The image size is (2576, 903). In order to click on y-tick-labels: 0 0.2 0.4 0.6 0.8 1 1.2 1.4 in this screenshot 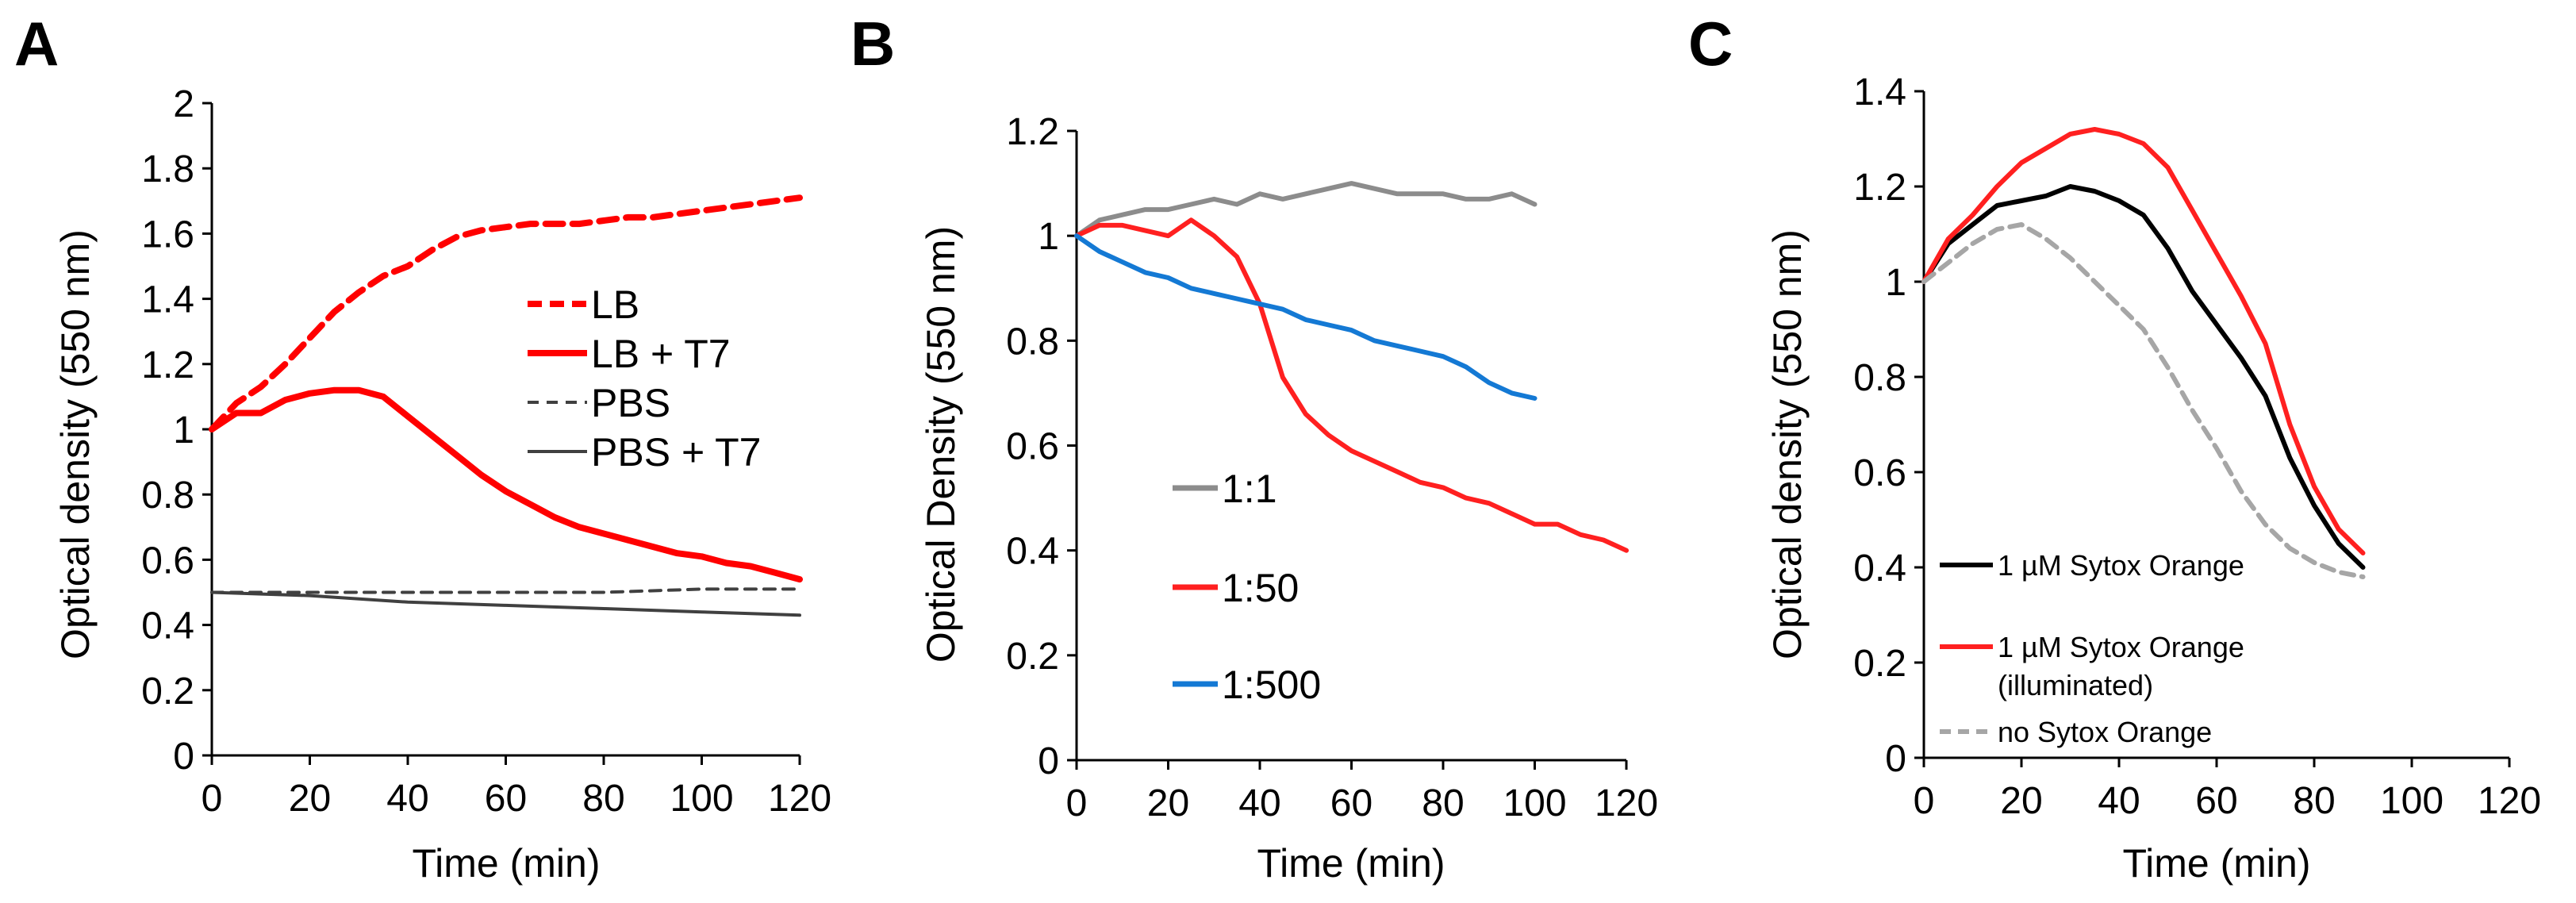, I will do `click(1888, 425)`.